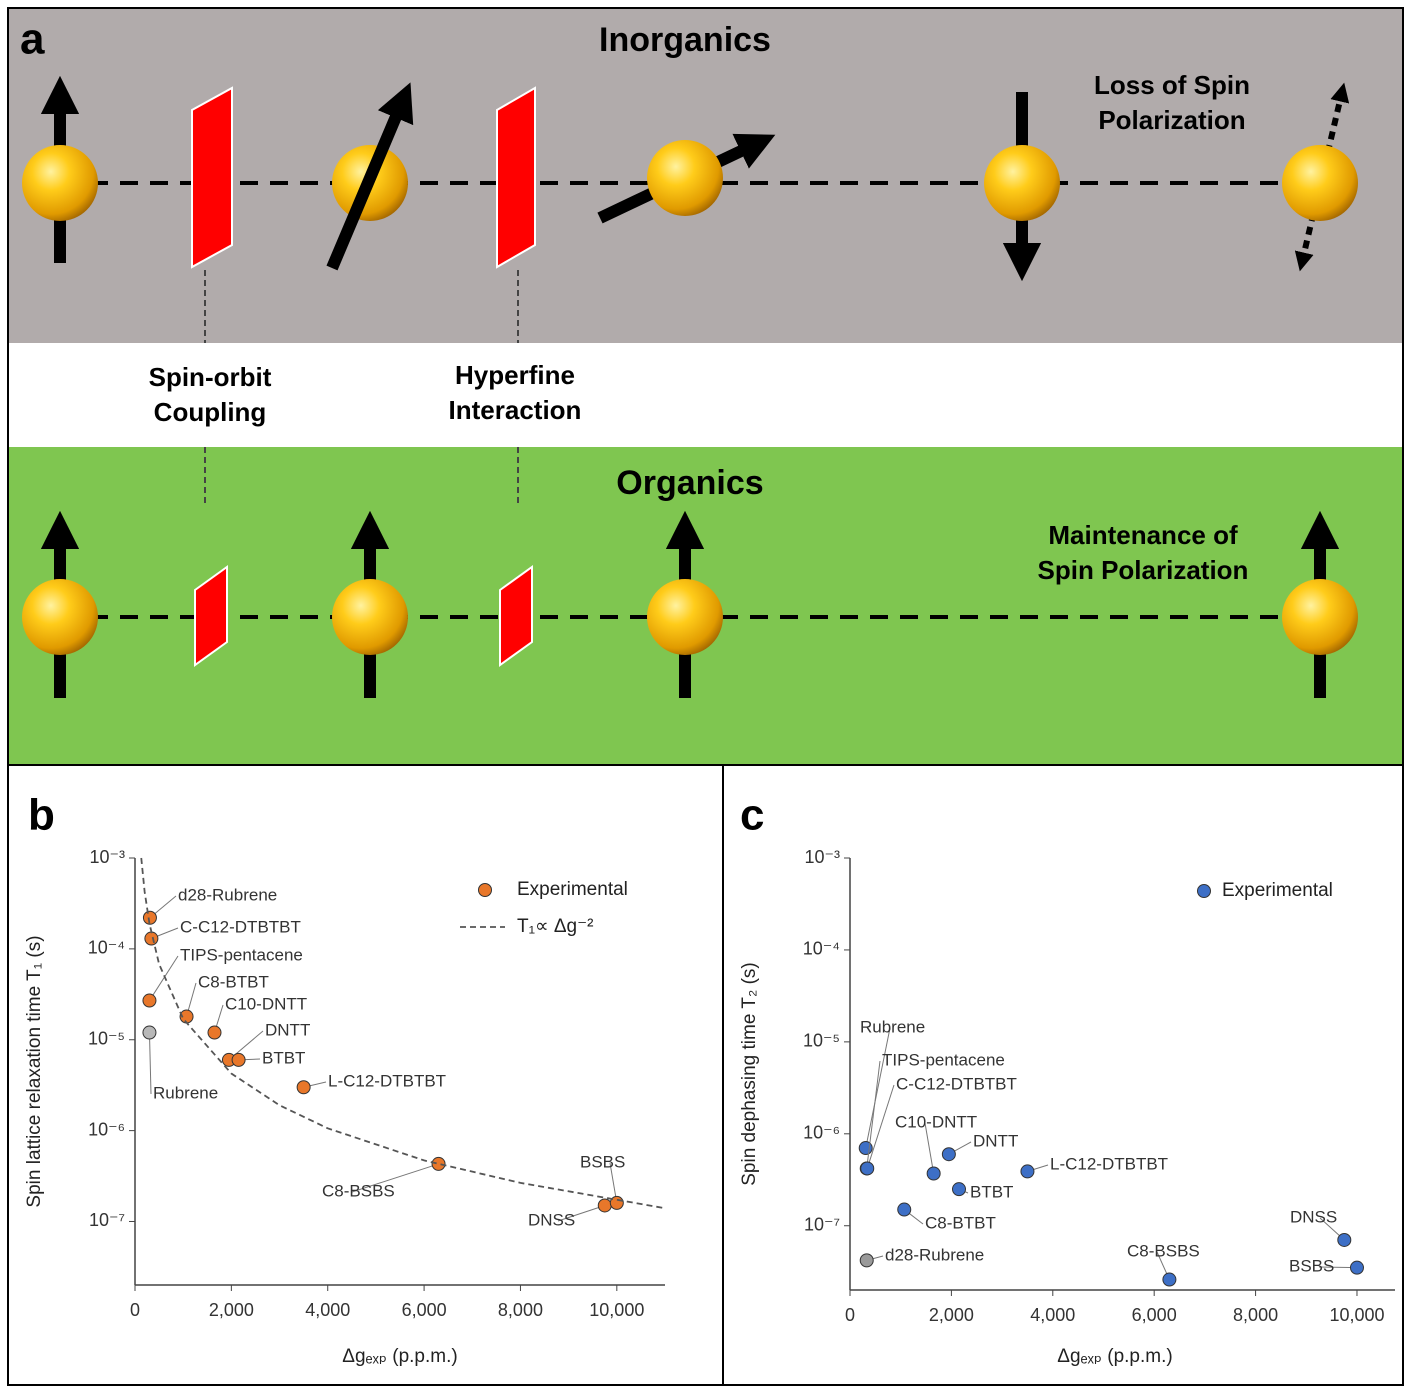 Image resolution: width=1409 pixels, height=1394 pixels. I want to click on mechanism: Coupling, so click(210, 412).